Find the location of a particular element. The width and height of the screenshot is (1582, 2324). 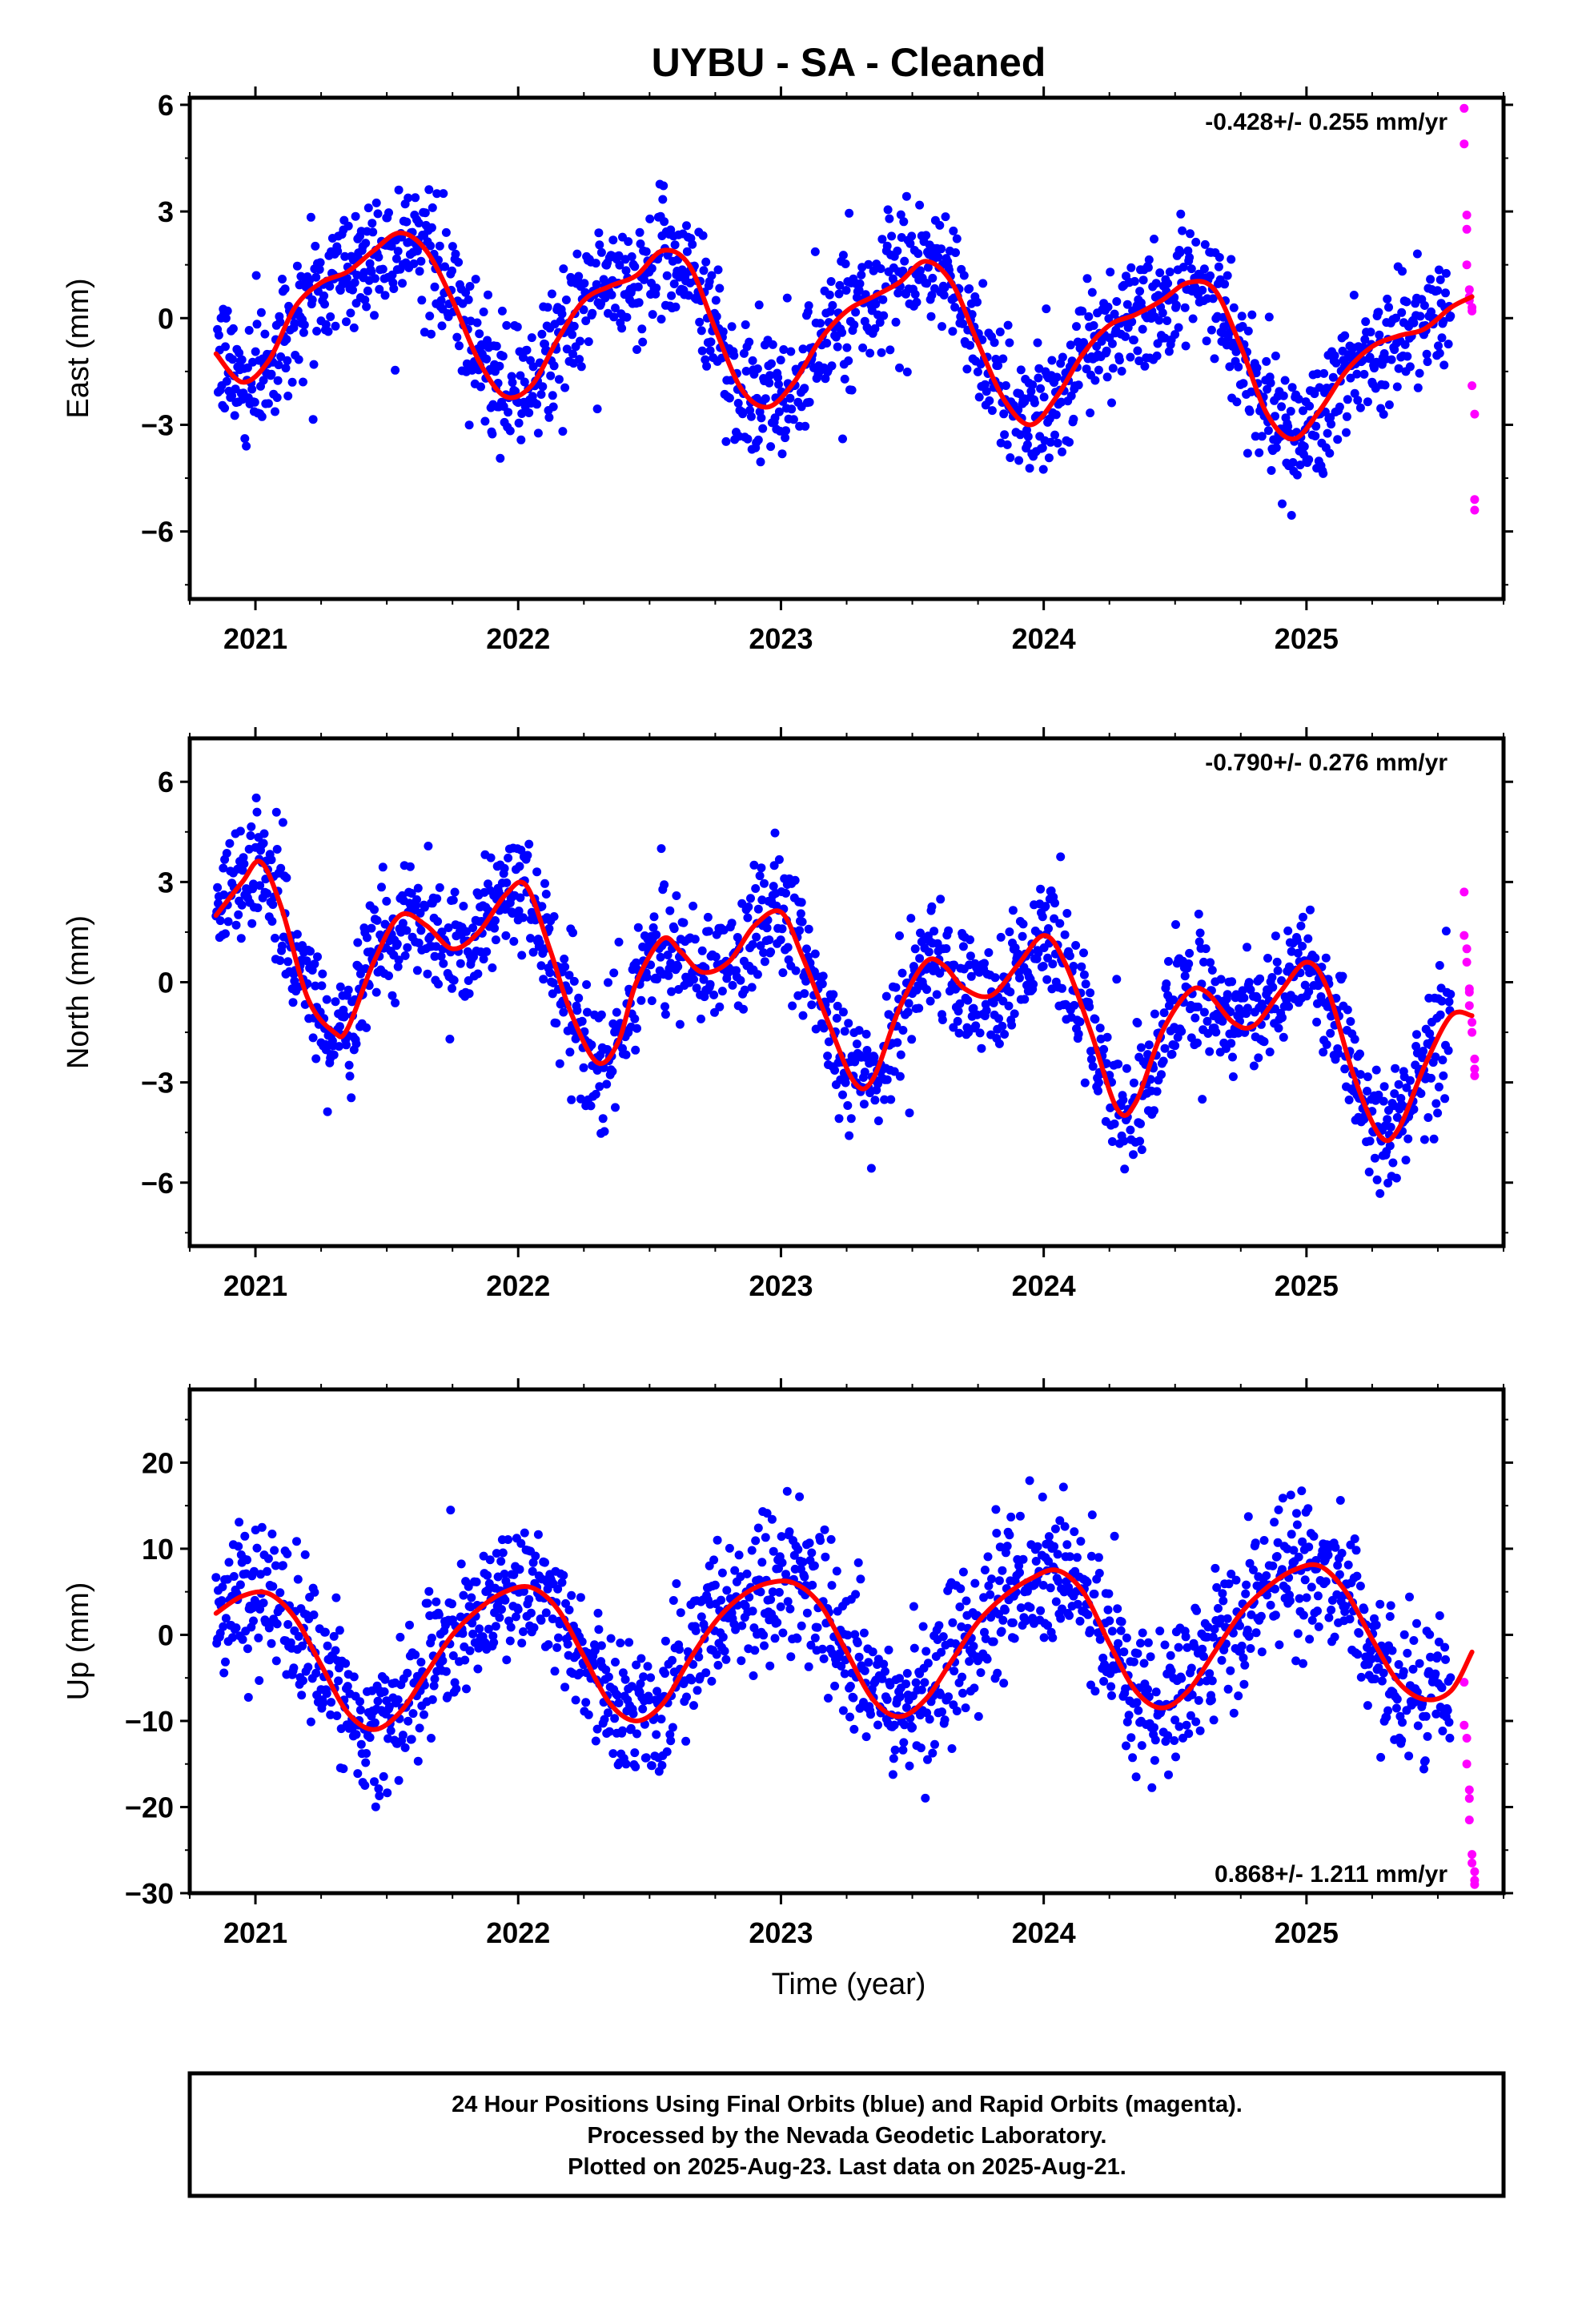

y-tick-label: 0 is located at coordinates (166, 1634).